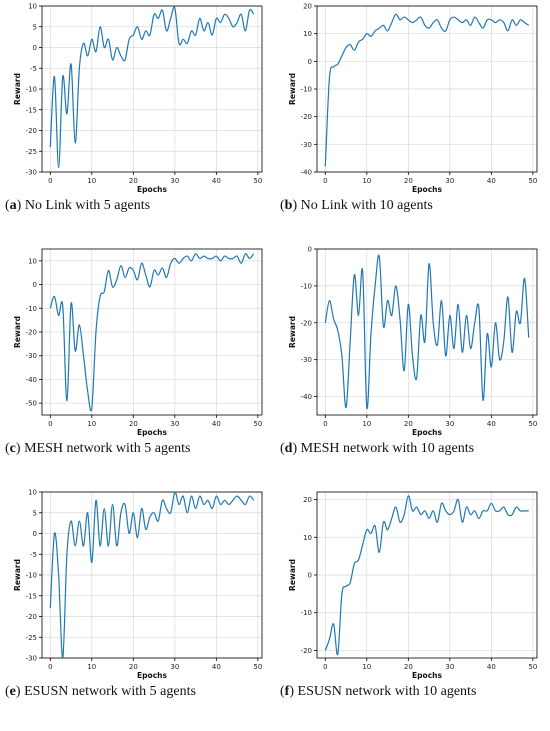 The width and height of the screenshot is (550, 731). What do you see at coordinates (385, 691) in the screenshot?
I see `caption-text: ESUSN network with 10 agents` at bounding box center [385, 691].